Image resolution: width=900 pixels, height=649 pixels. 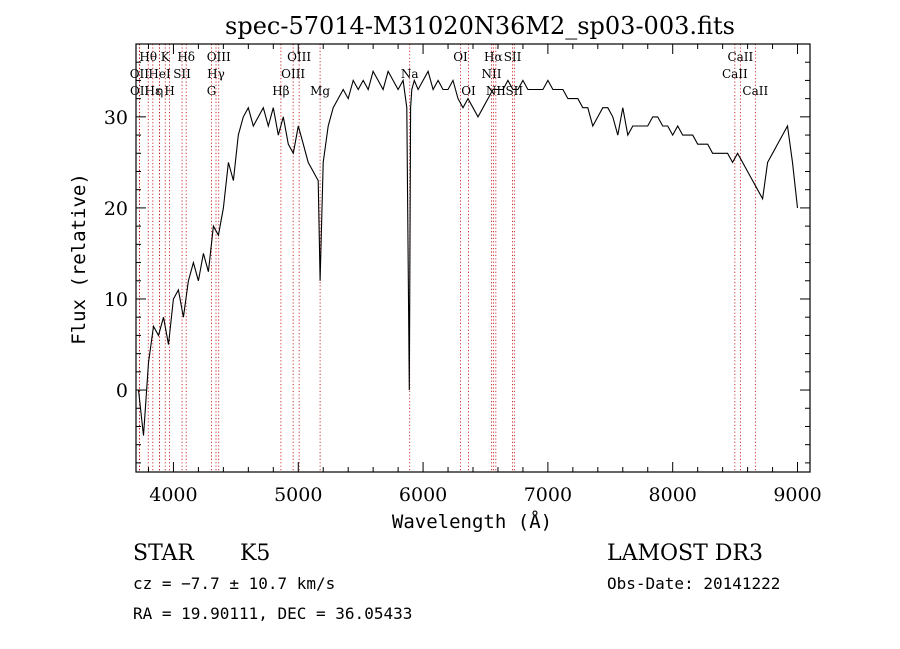 I want to click on line-marker-label: Hγ, so click(x=216, y=74).